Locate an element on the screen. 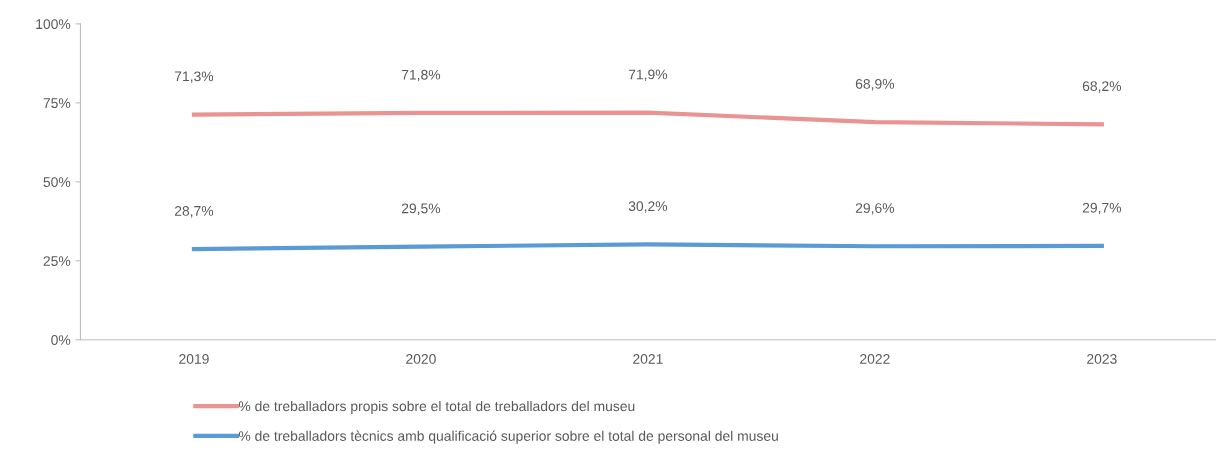 The image size is (1219, 468). y-tick-label: 75% is located at coordinates (57, 103).